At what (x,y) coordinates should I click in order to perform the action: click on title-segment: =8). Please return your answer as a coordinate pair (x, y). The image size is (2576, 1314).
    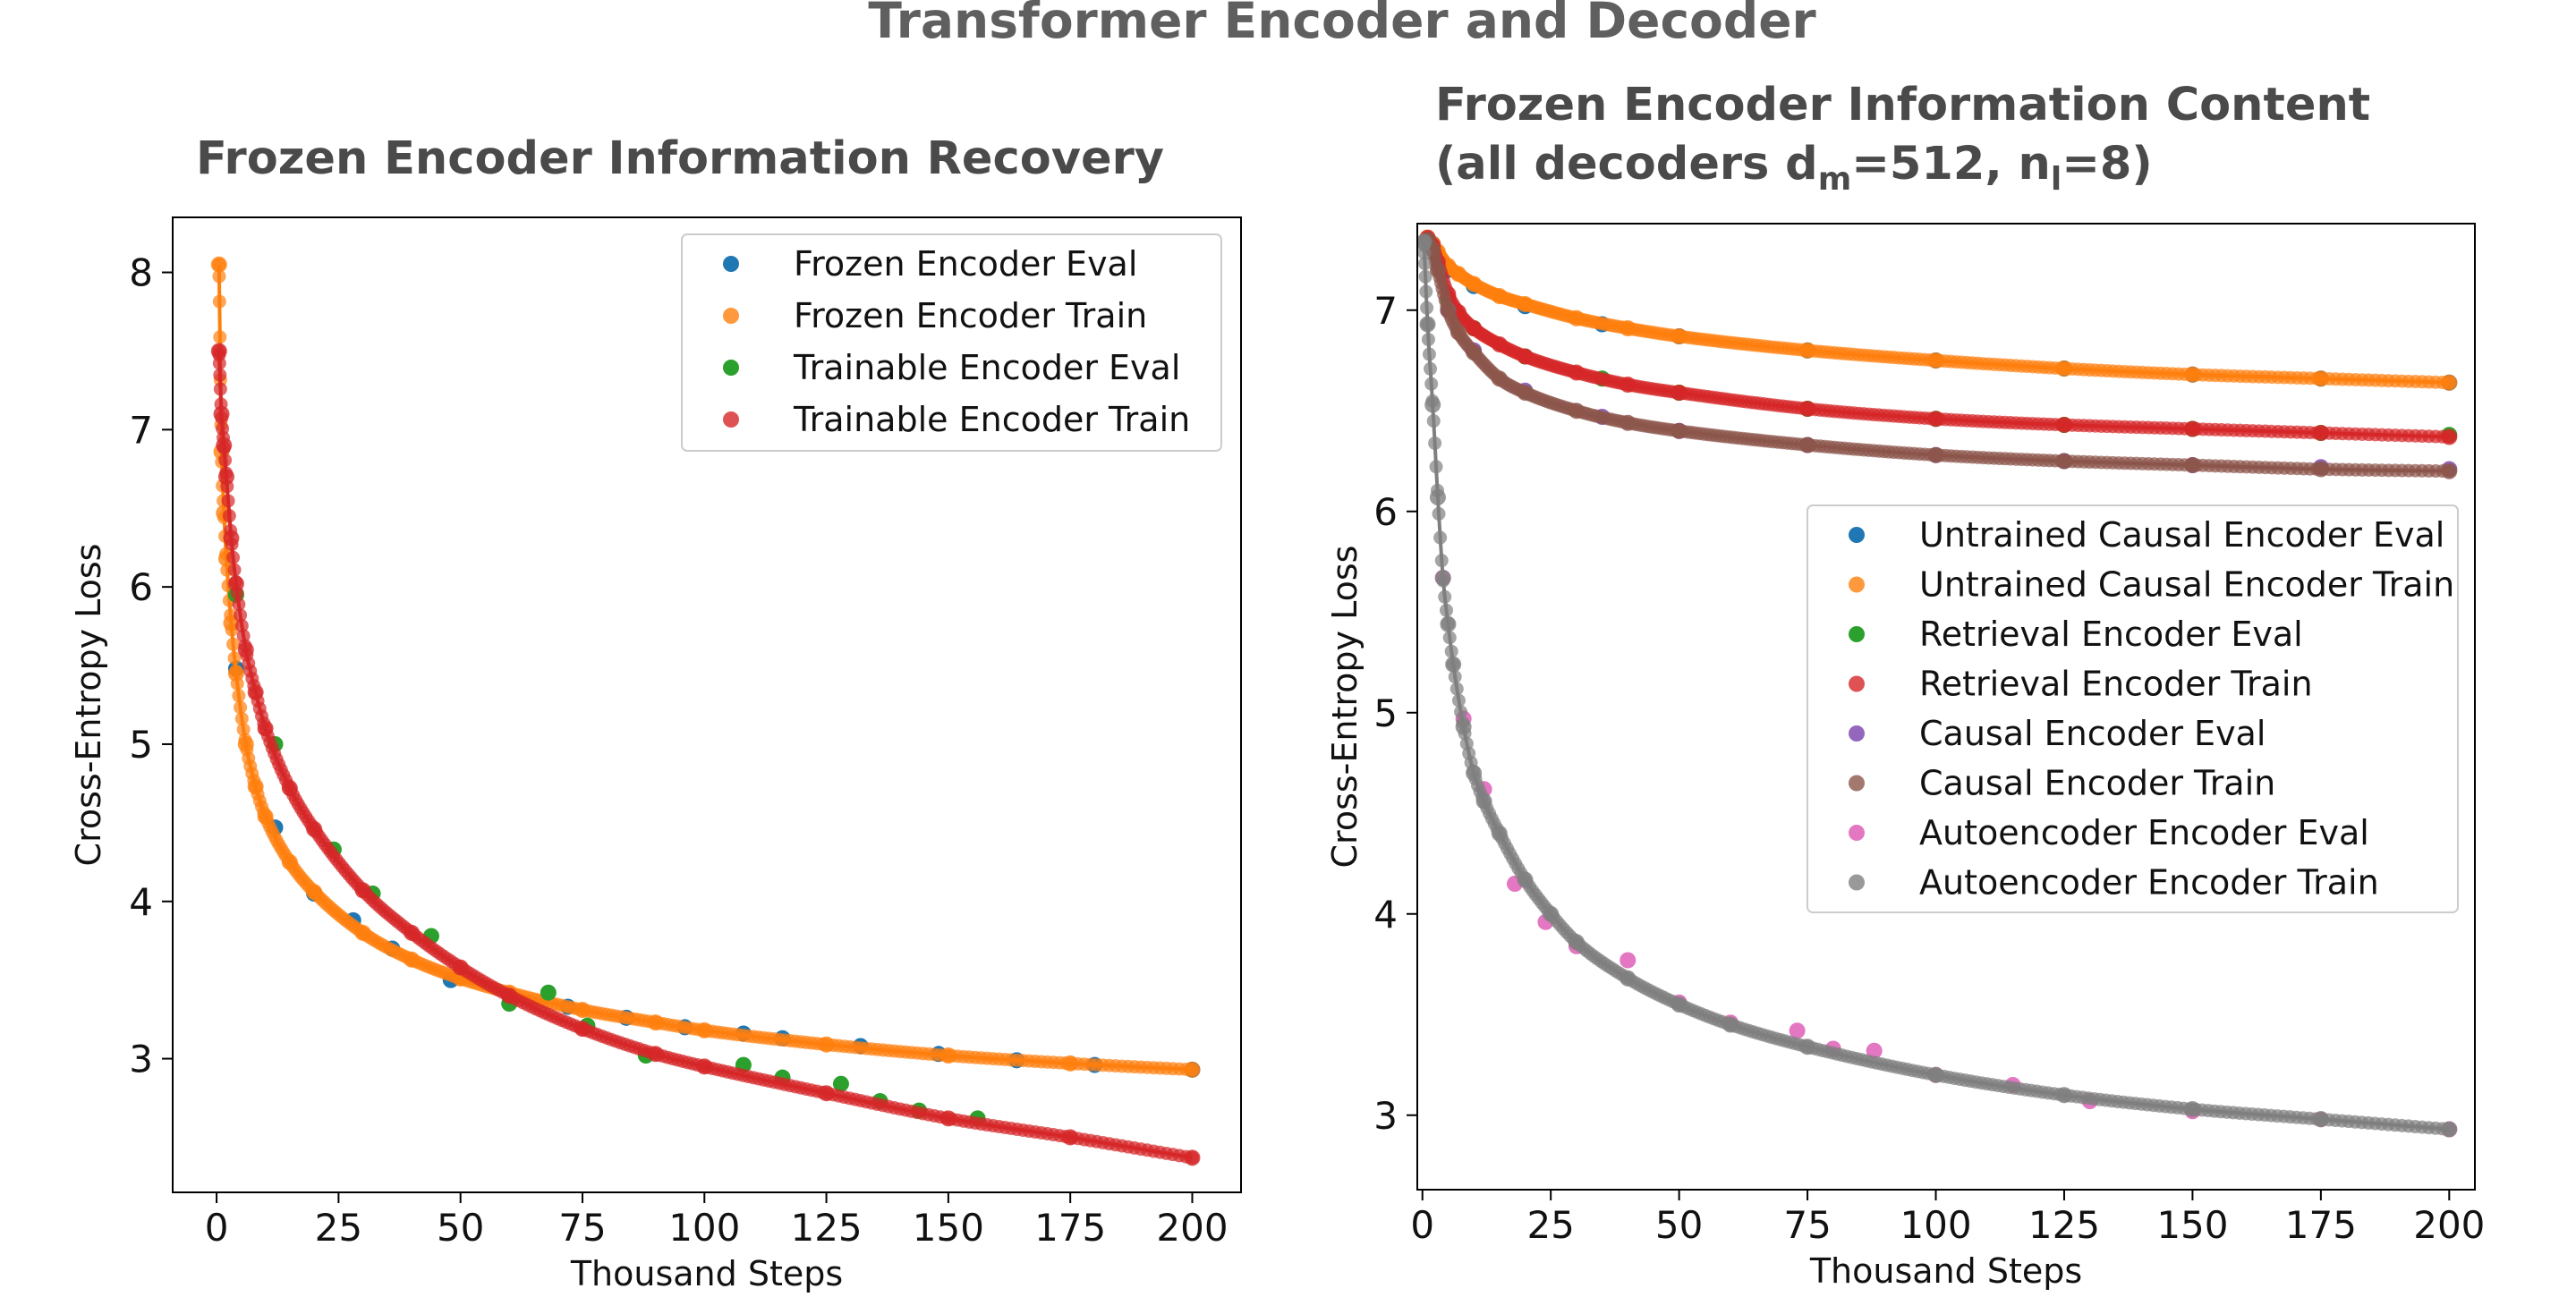
    Looking at the image, I should click on (2107, 165).